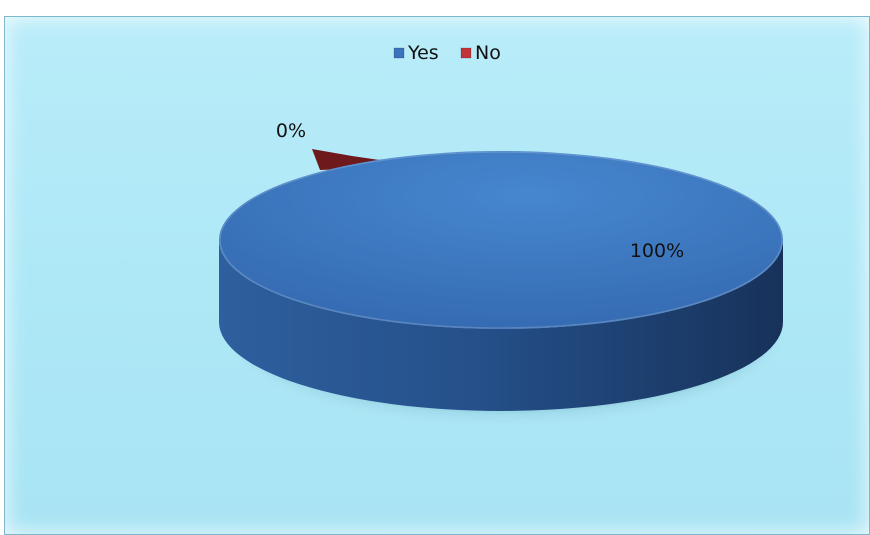  Describe the element at coordinates (423, 53) in the screenshot. I see `legend-label-yes: Yes` at that location.